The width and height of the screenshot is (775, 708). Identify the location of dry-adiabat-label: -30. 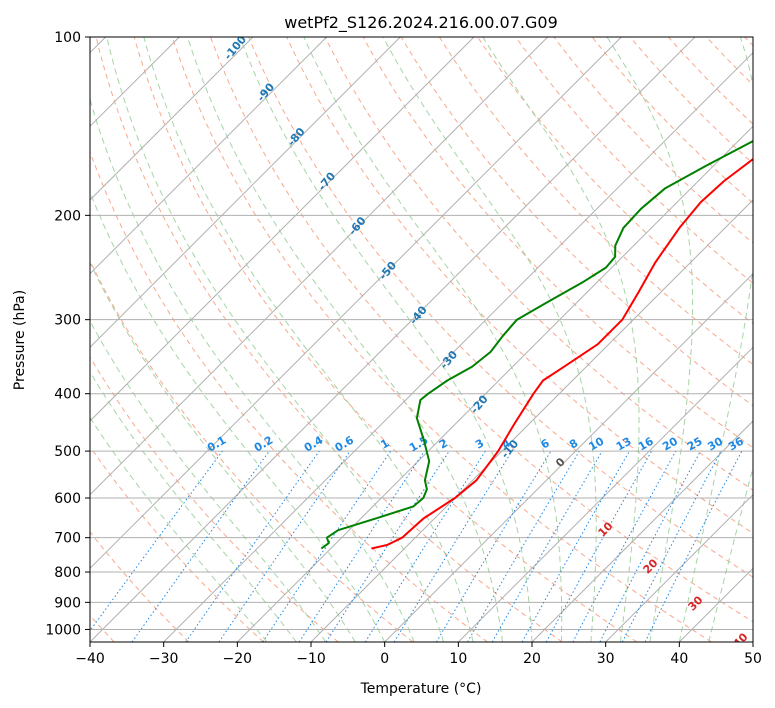
(448, 360).